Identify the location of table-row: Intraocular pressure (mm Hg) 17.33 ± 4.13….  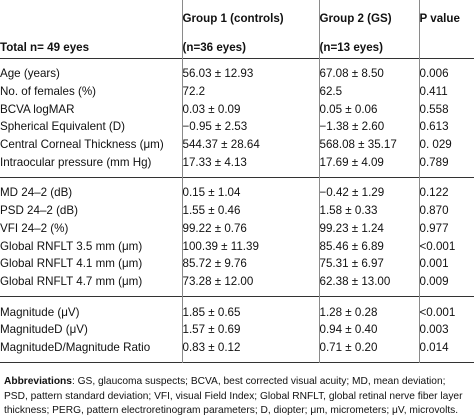
(237, 162).